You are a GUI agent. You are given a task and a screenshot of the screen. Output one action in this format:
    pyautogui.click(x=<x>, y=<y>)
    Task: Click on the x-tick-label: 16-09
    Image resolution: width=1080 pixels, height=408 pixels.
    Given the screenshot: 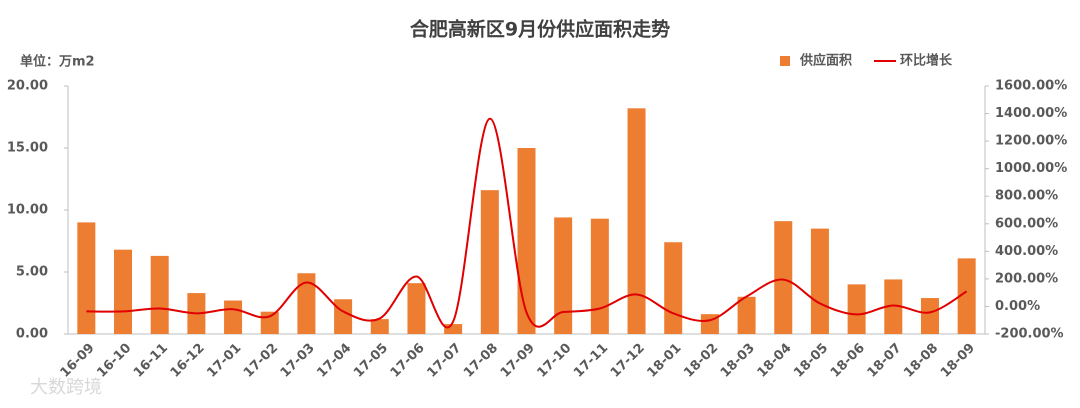 What is the action you would take?
    pyautogui.click(x=78, y=361)
    